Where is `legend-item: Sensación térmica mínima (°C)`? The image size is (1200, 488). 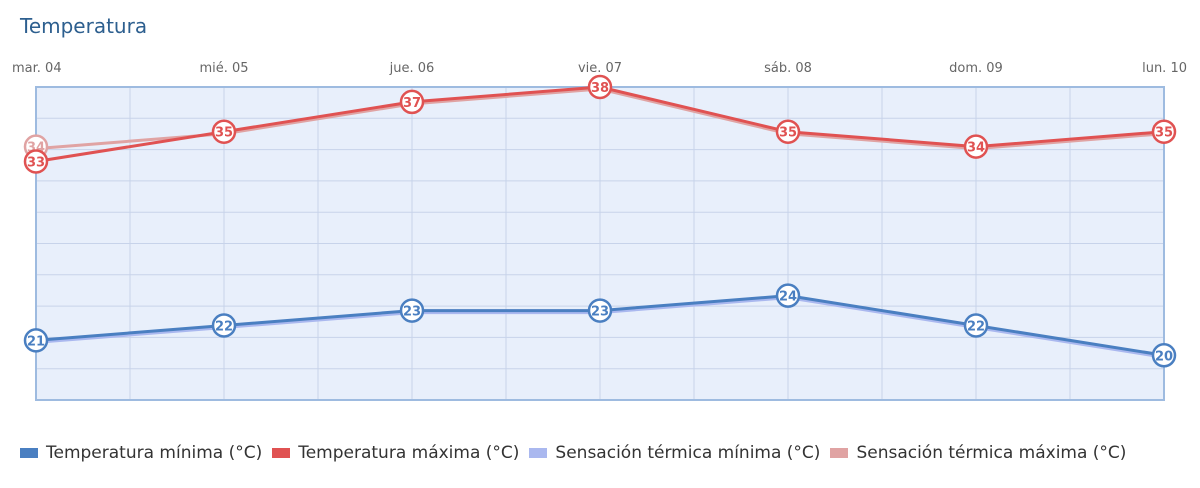
legend-item: Sensación térmica mínima (°C) is located at coordinates (674, 453).